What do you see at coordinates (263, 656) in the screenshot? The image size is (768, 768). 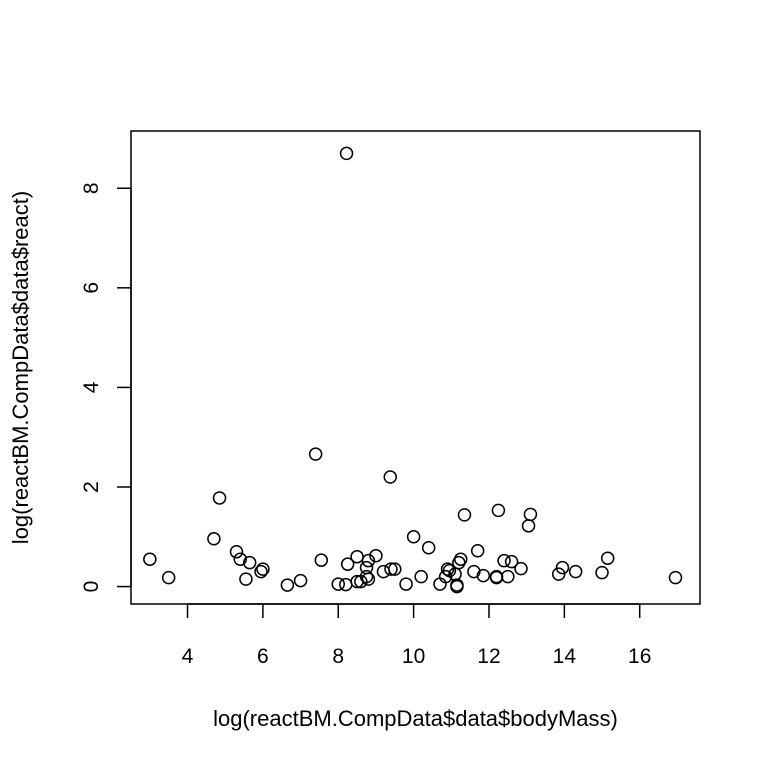 I see `x-tick-label: 6` at bounding box center [263, 656].